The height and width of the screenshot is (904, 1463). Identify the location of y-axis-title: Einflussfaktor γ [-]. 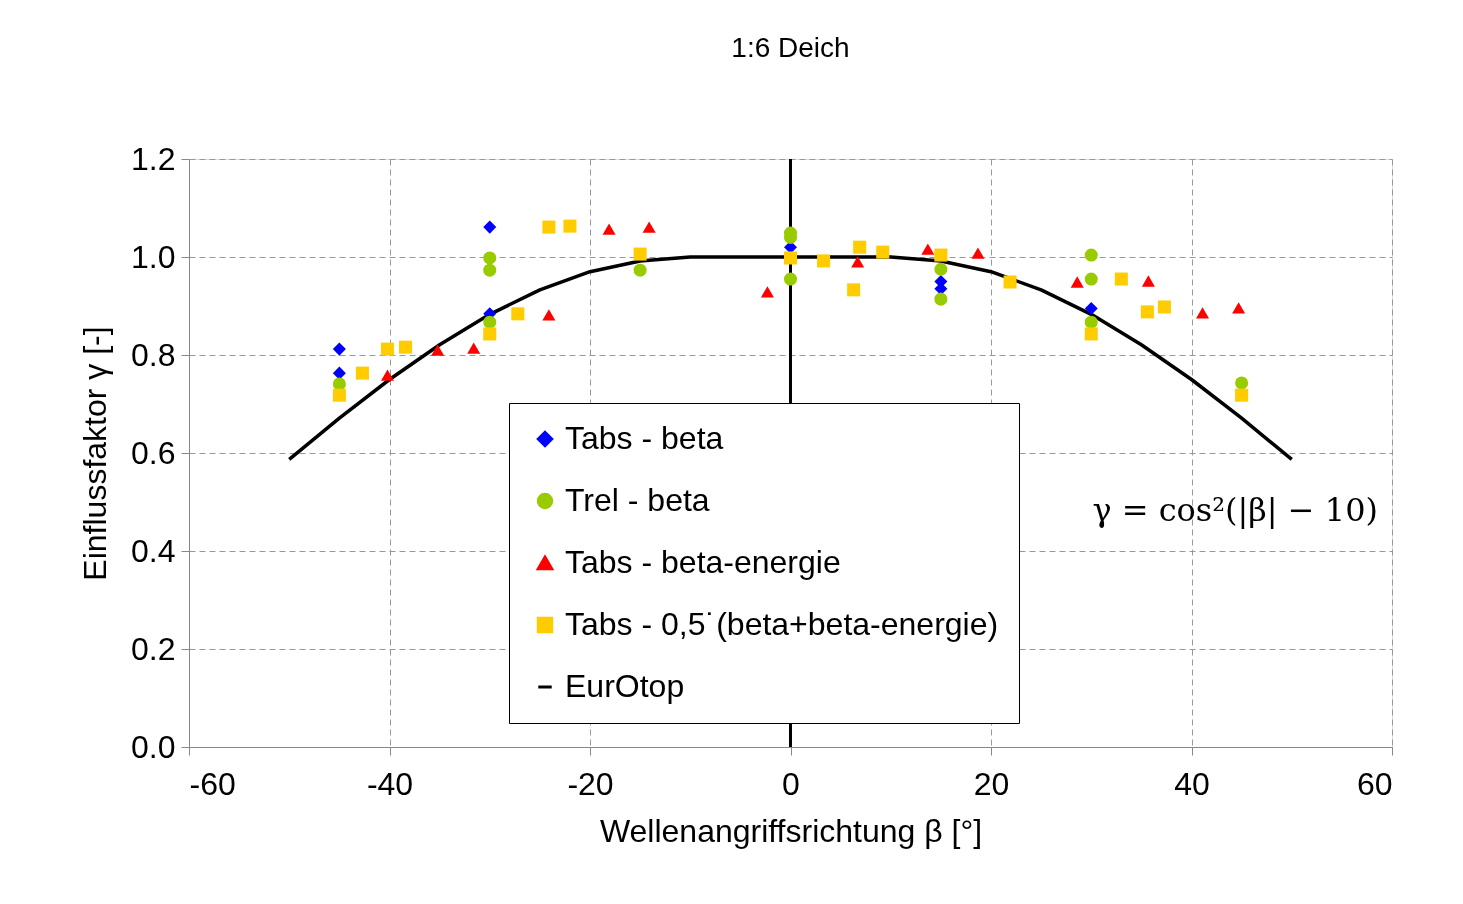
(95, 453).